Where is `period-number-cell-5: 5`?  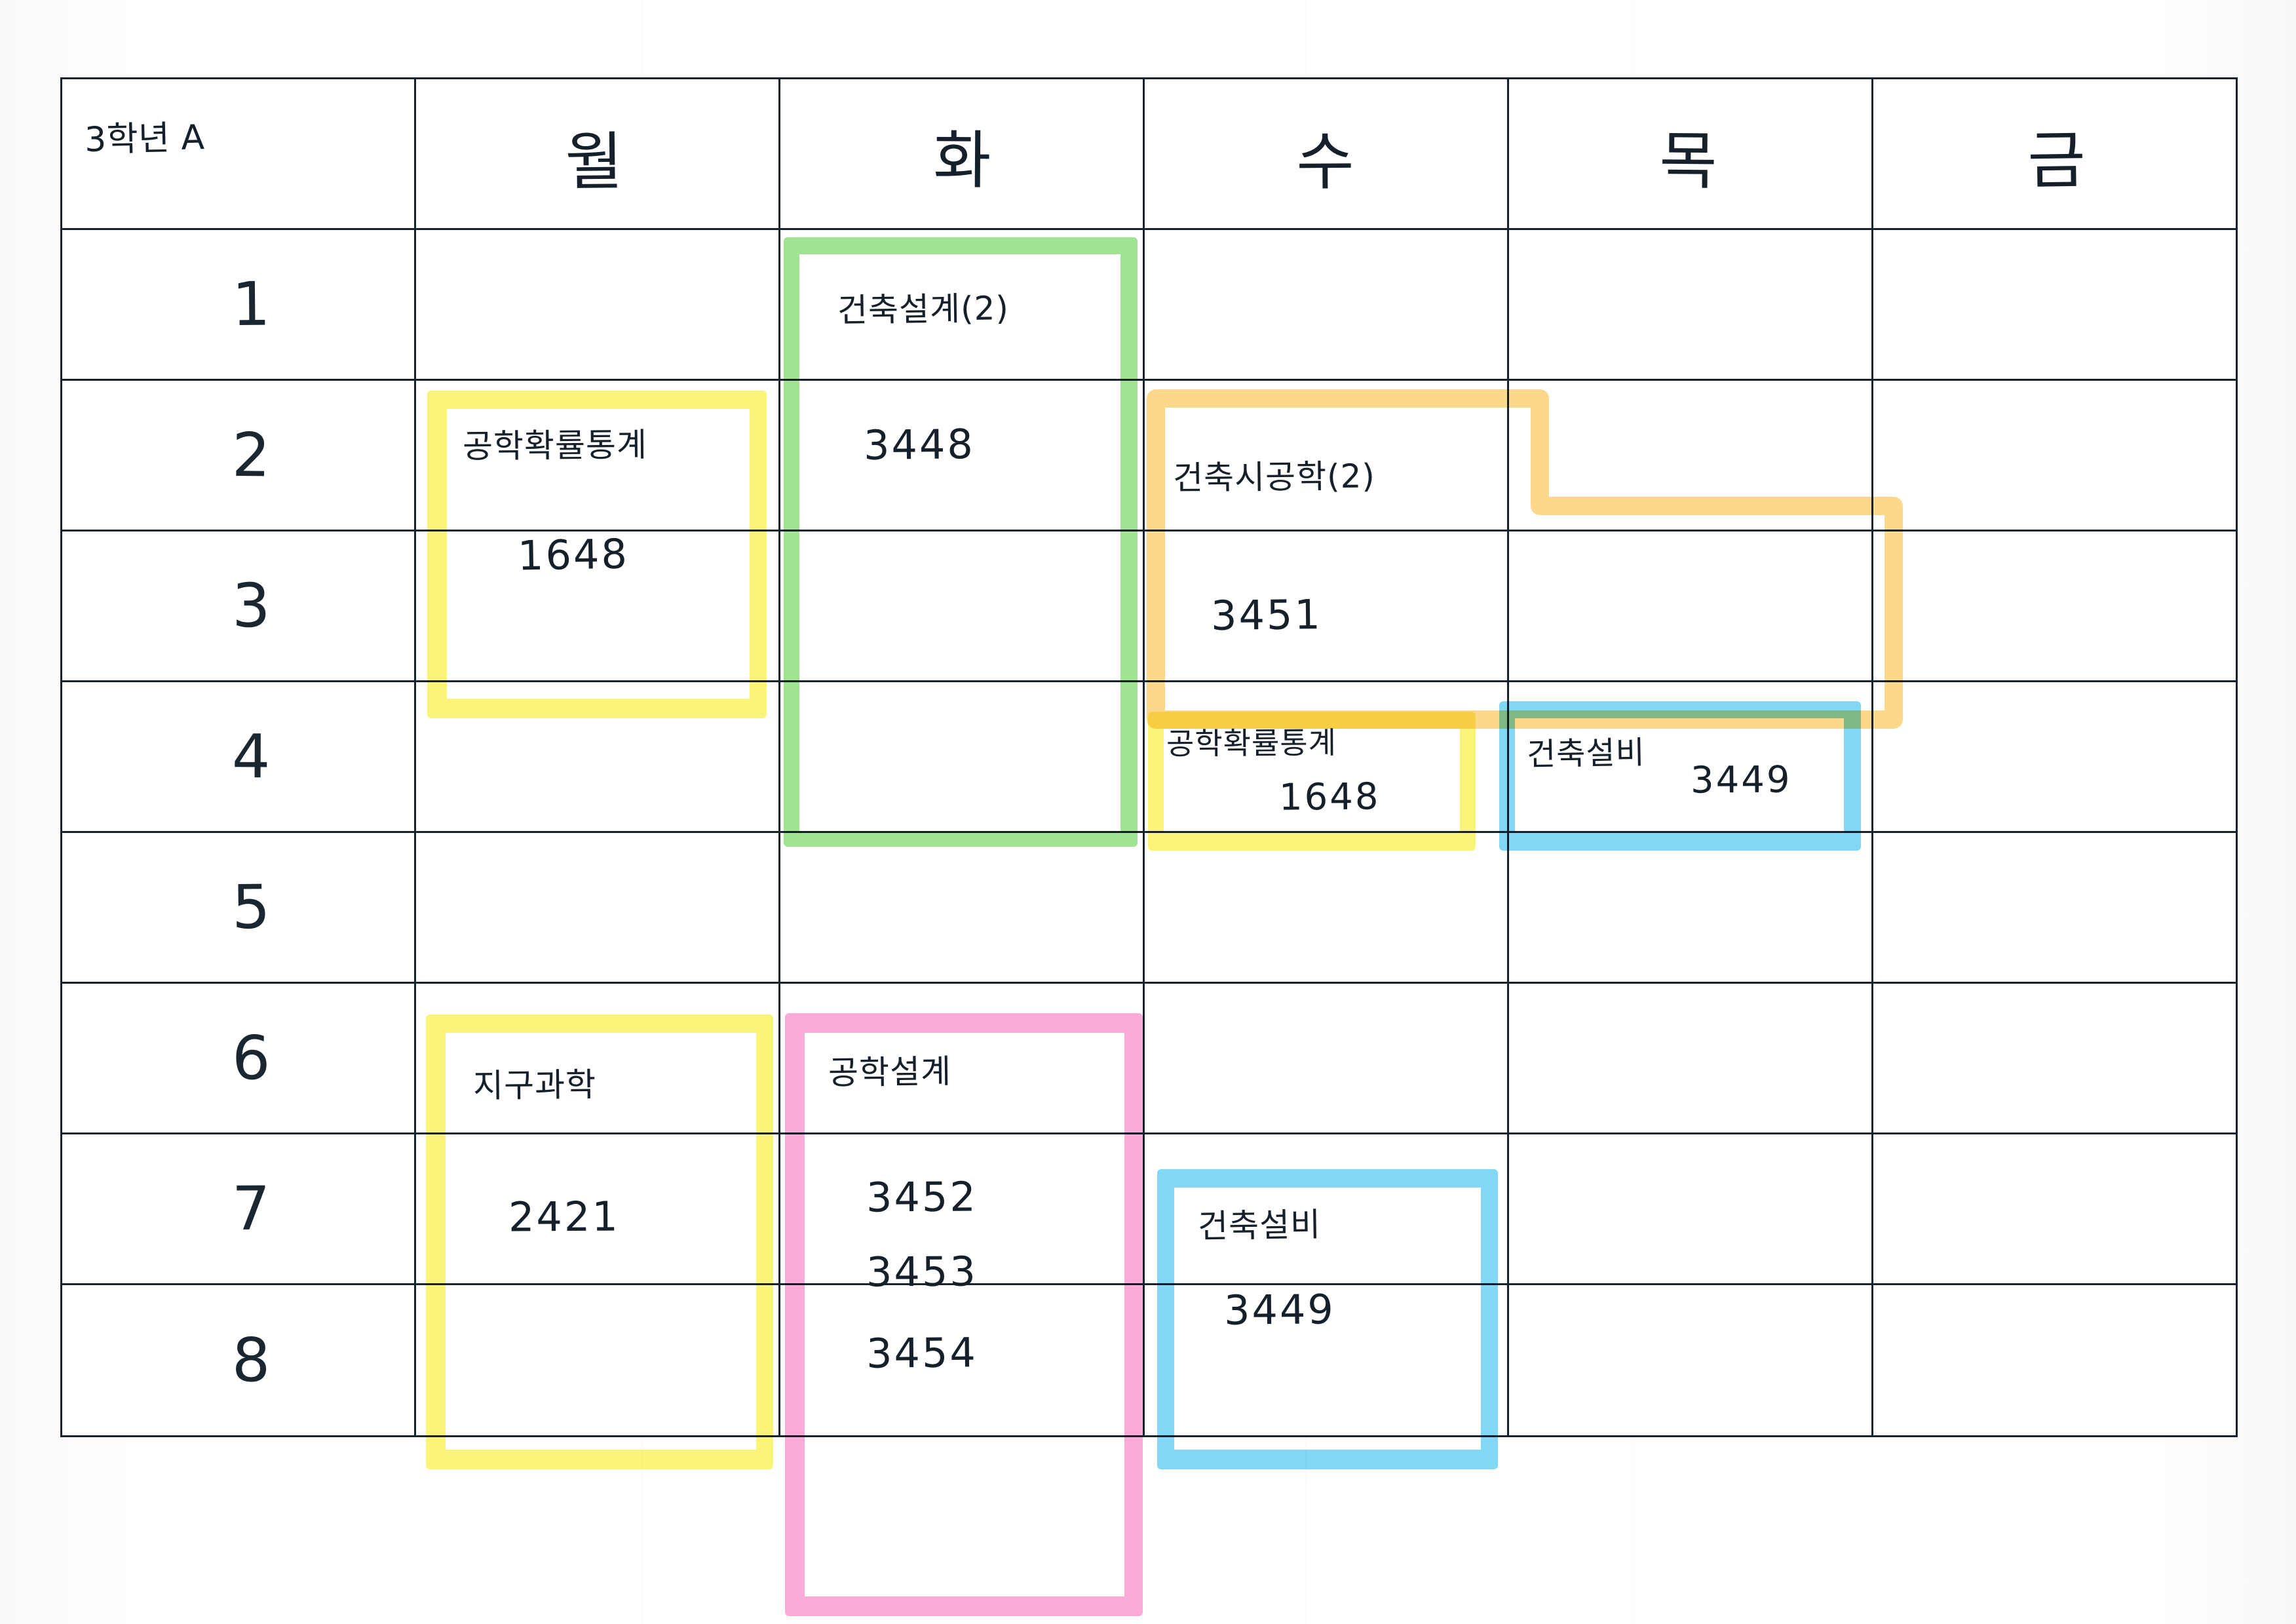
period-number-cell-5: 5 is located at coordinates (238, 907).